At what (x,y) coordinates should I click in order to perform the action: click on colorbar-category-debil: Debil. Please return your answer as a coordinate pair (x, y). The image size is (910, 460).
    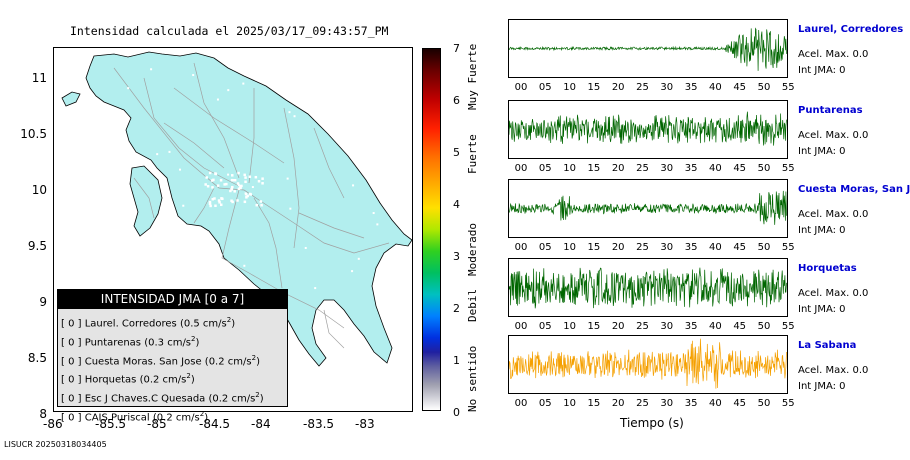
    Looking at the image, I should click on (472, 305).